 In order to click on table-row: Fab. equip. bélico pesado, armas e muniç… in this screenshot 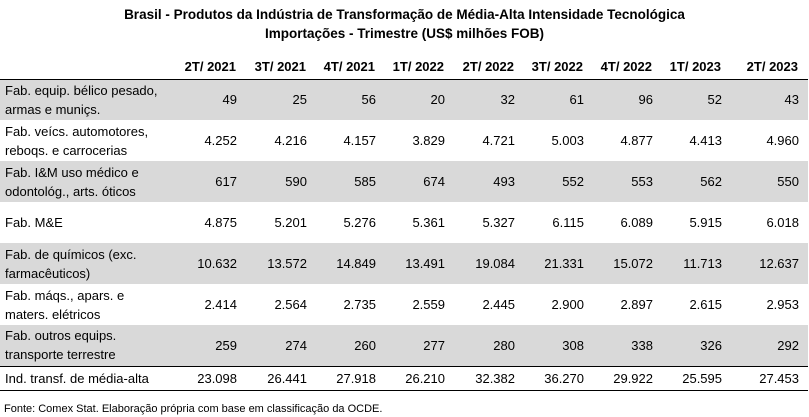, I will do `click(404, 99)`.